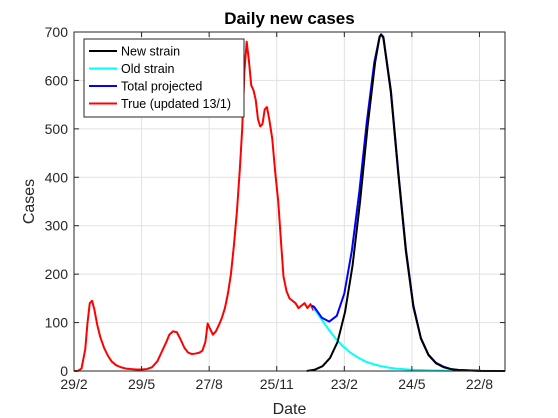 Image resolution: width=558 pixels, height=418 pixels. Describe the element at coordinates (277, 384) in the screenshot. I see `x-tick-label: 25/11` at that location.